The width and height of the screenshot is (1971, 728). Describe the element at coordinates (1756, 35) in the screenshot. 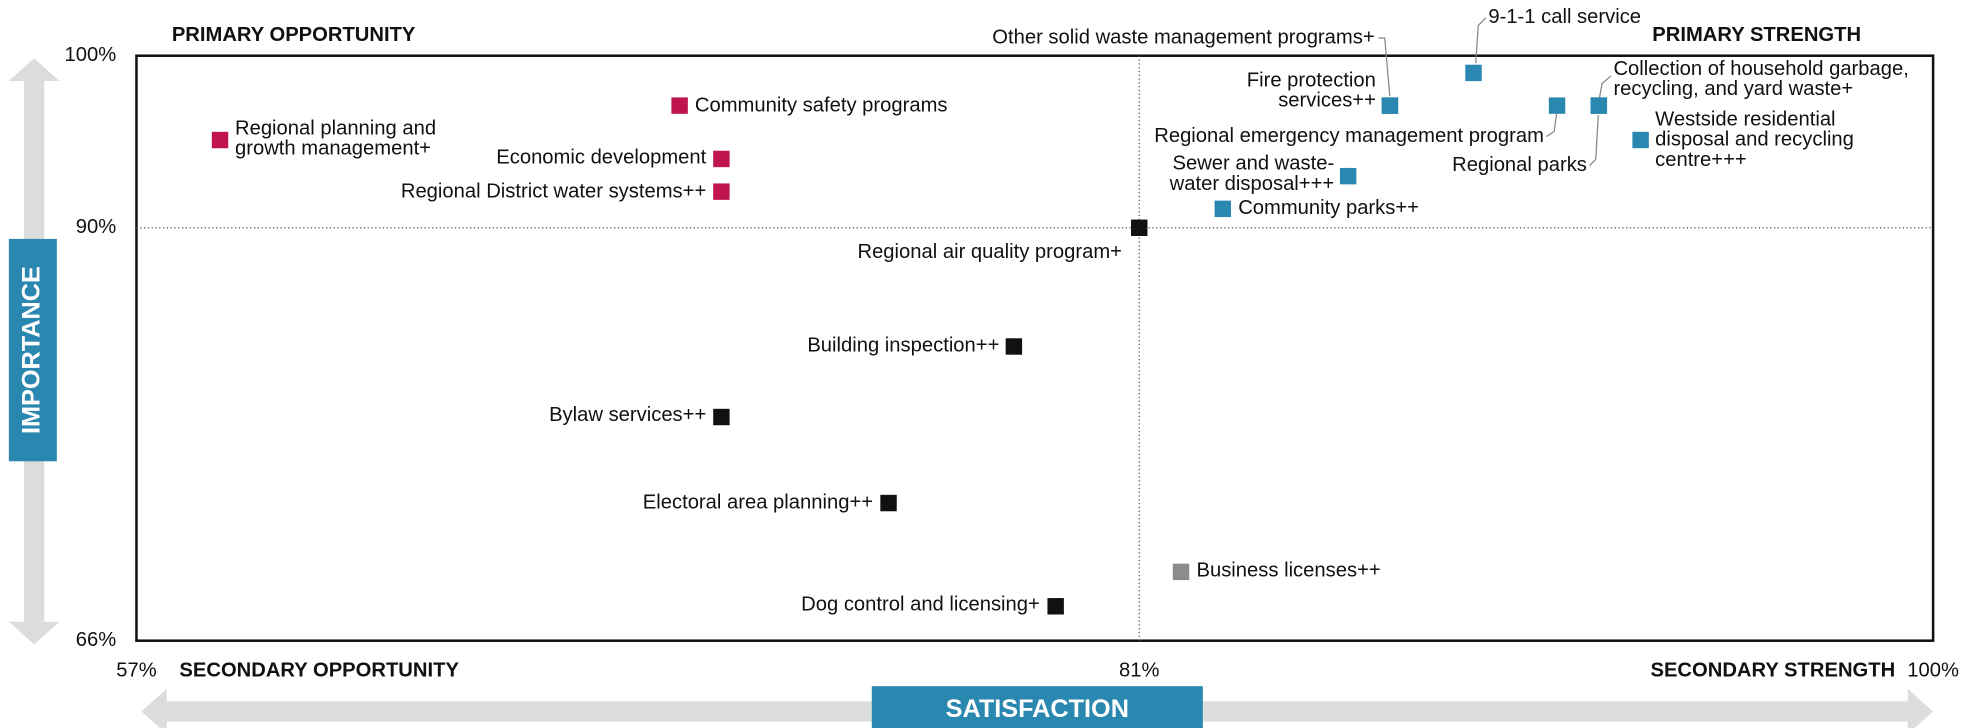

I see `quadrant-label: PRIMARY STRENGTH` at that location.